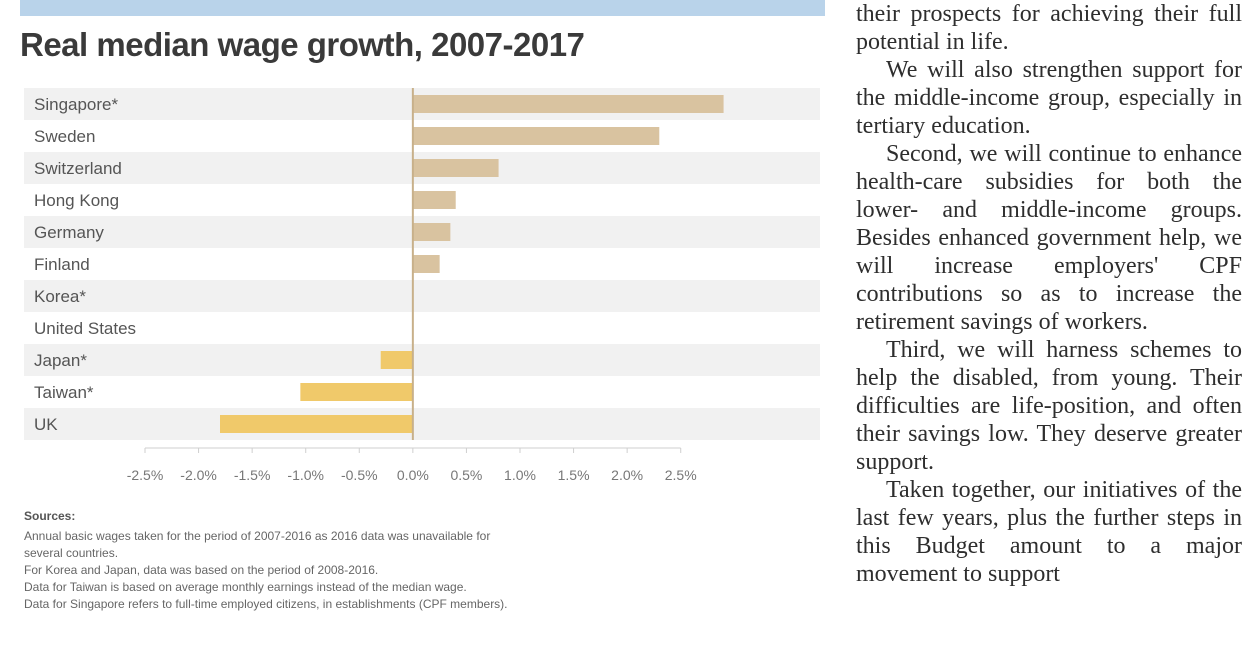  Describe the element at coordinates (252, 475) in the screenshot. I see `x-tick-label: -1.5%` at that location.